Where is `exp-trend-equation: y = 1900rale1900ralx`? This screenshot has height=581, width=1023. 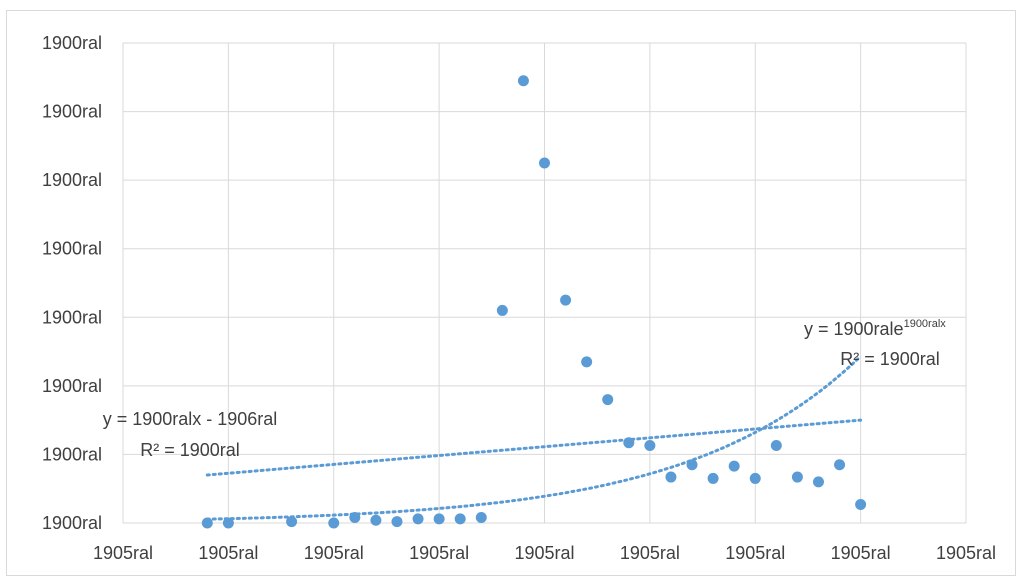 exp-trend-equation: y = 1900rale1900ralx is located at coordinates (875, 328).